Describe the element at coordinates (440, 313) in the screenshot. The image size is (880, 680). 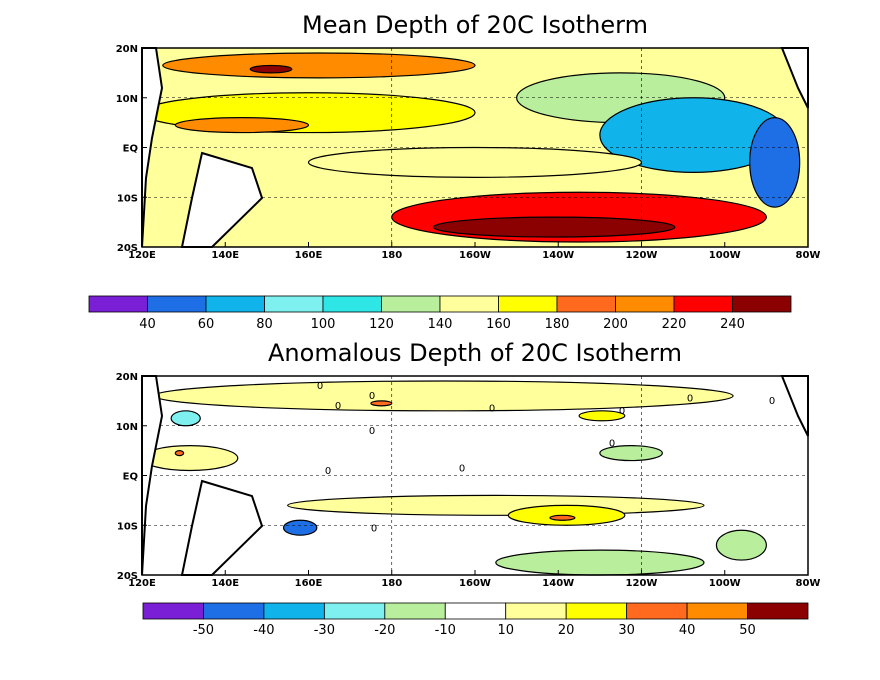
I see `chart1-colorbar: 40 60 80 100 120 140 160 180 200 220 240` at that location.